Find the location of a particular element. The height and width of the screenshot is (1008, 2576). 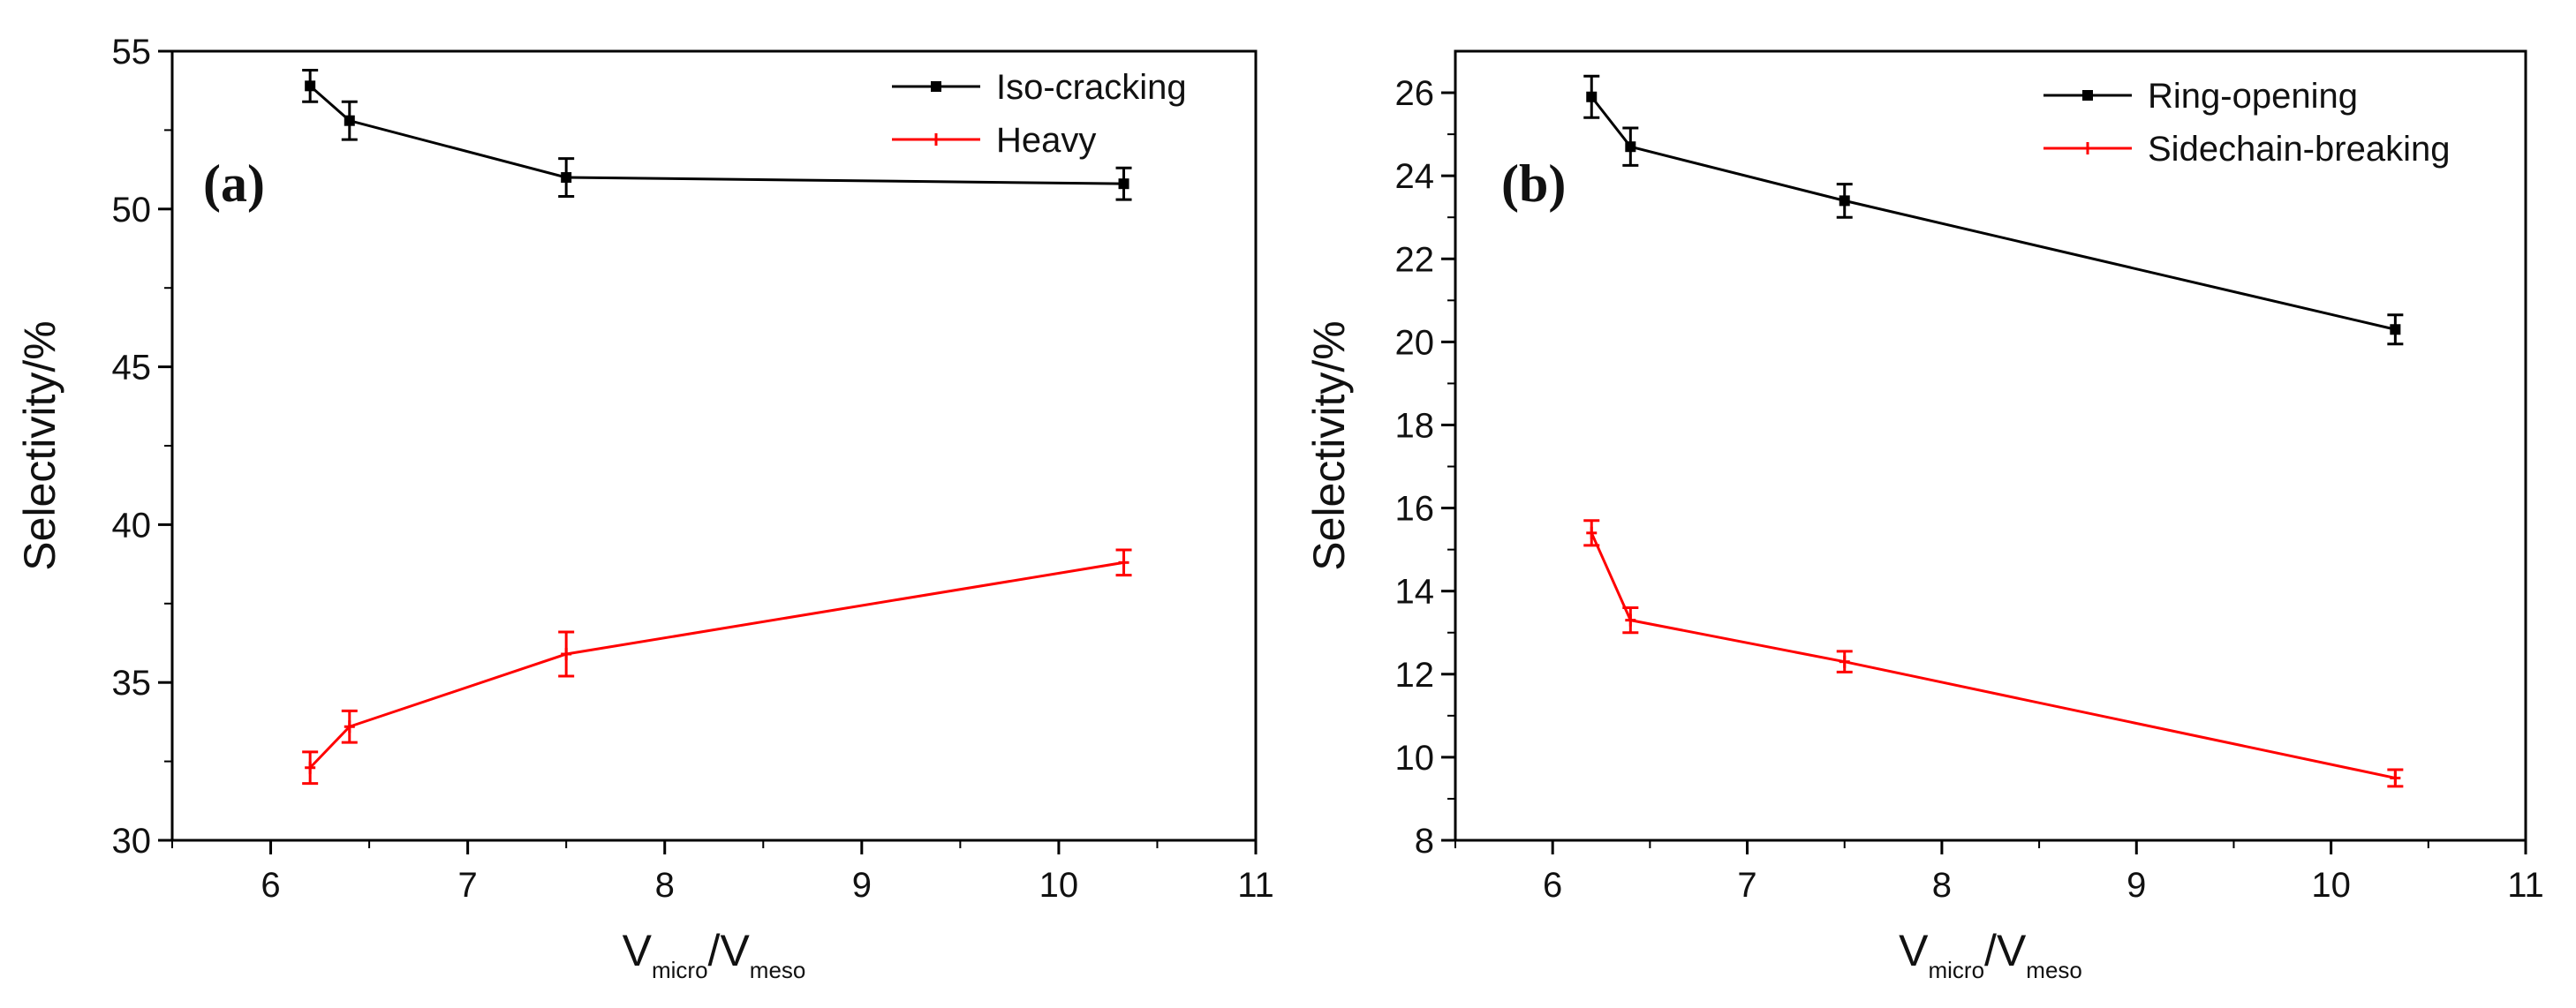

series-ring-opening is located at coordinates (1993, 210).